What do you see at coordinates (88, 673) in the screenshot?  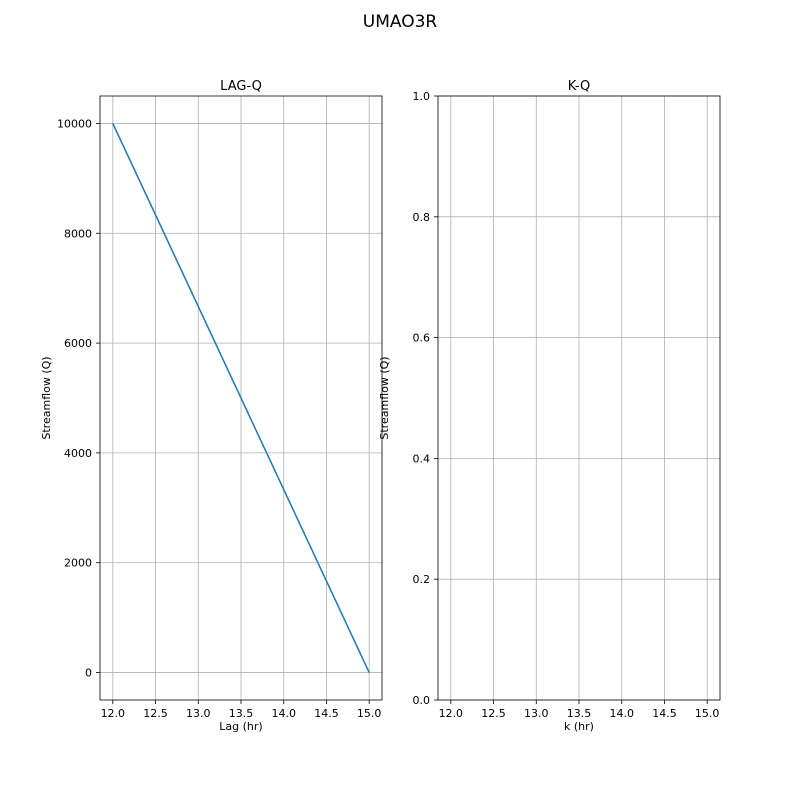 I see `y-tick-label: 0` at bounding box center [88, 673].